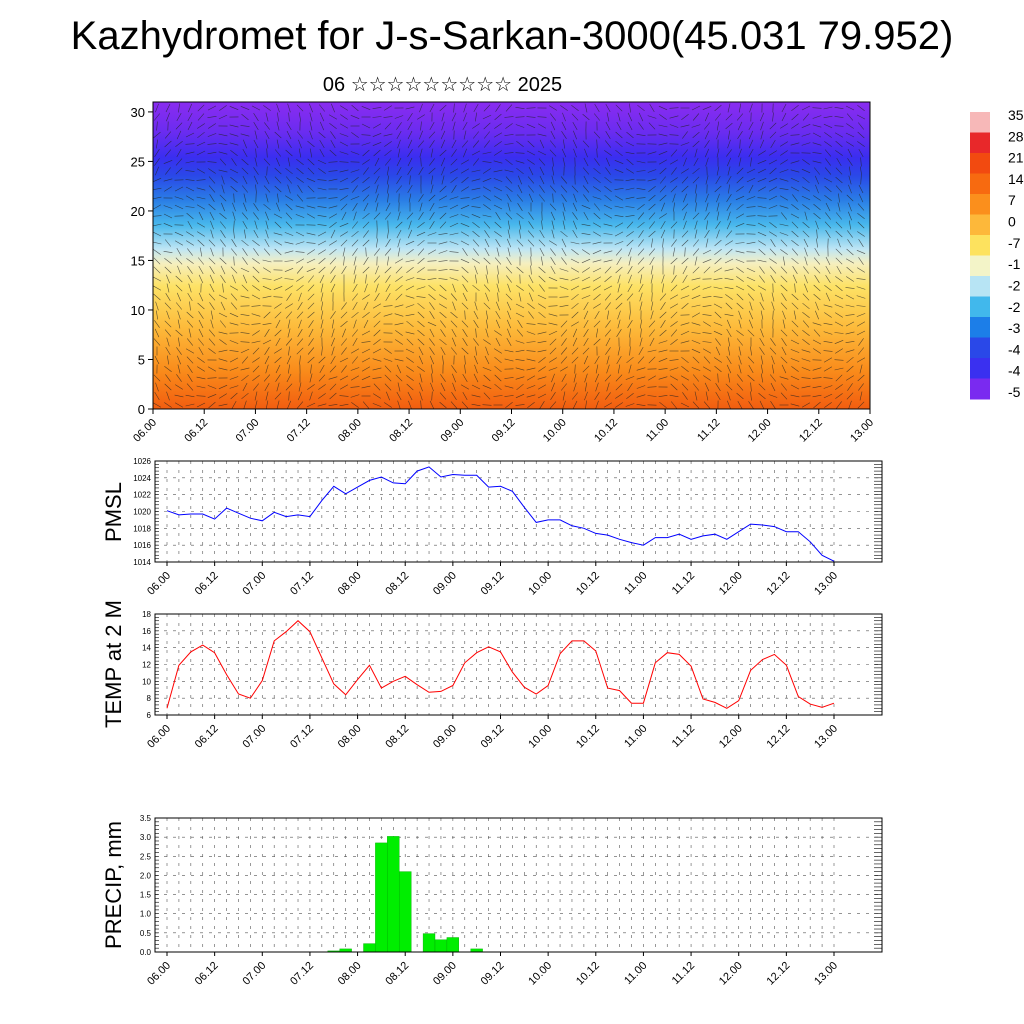  I want to click on x-tick-label: 08.12, so click(397, 974).